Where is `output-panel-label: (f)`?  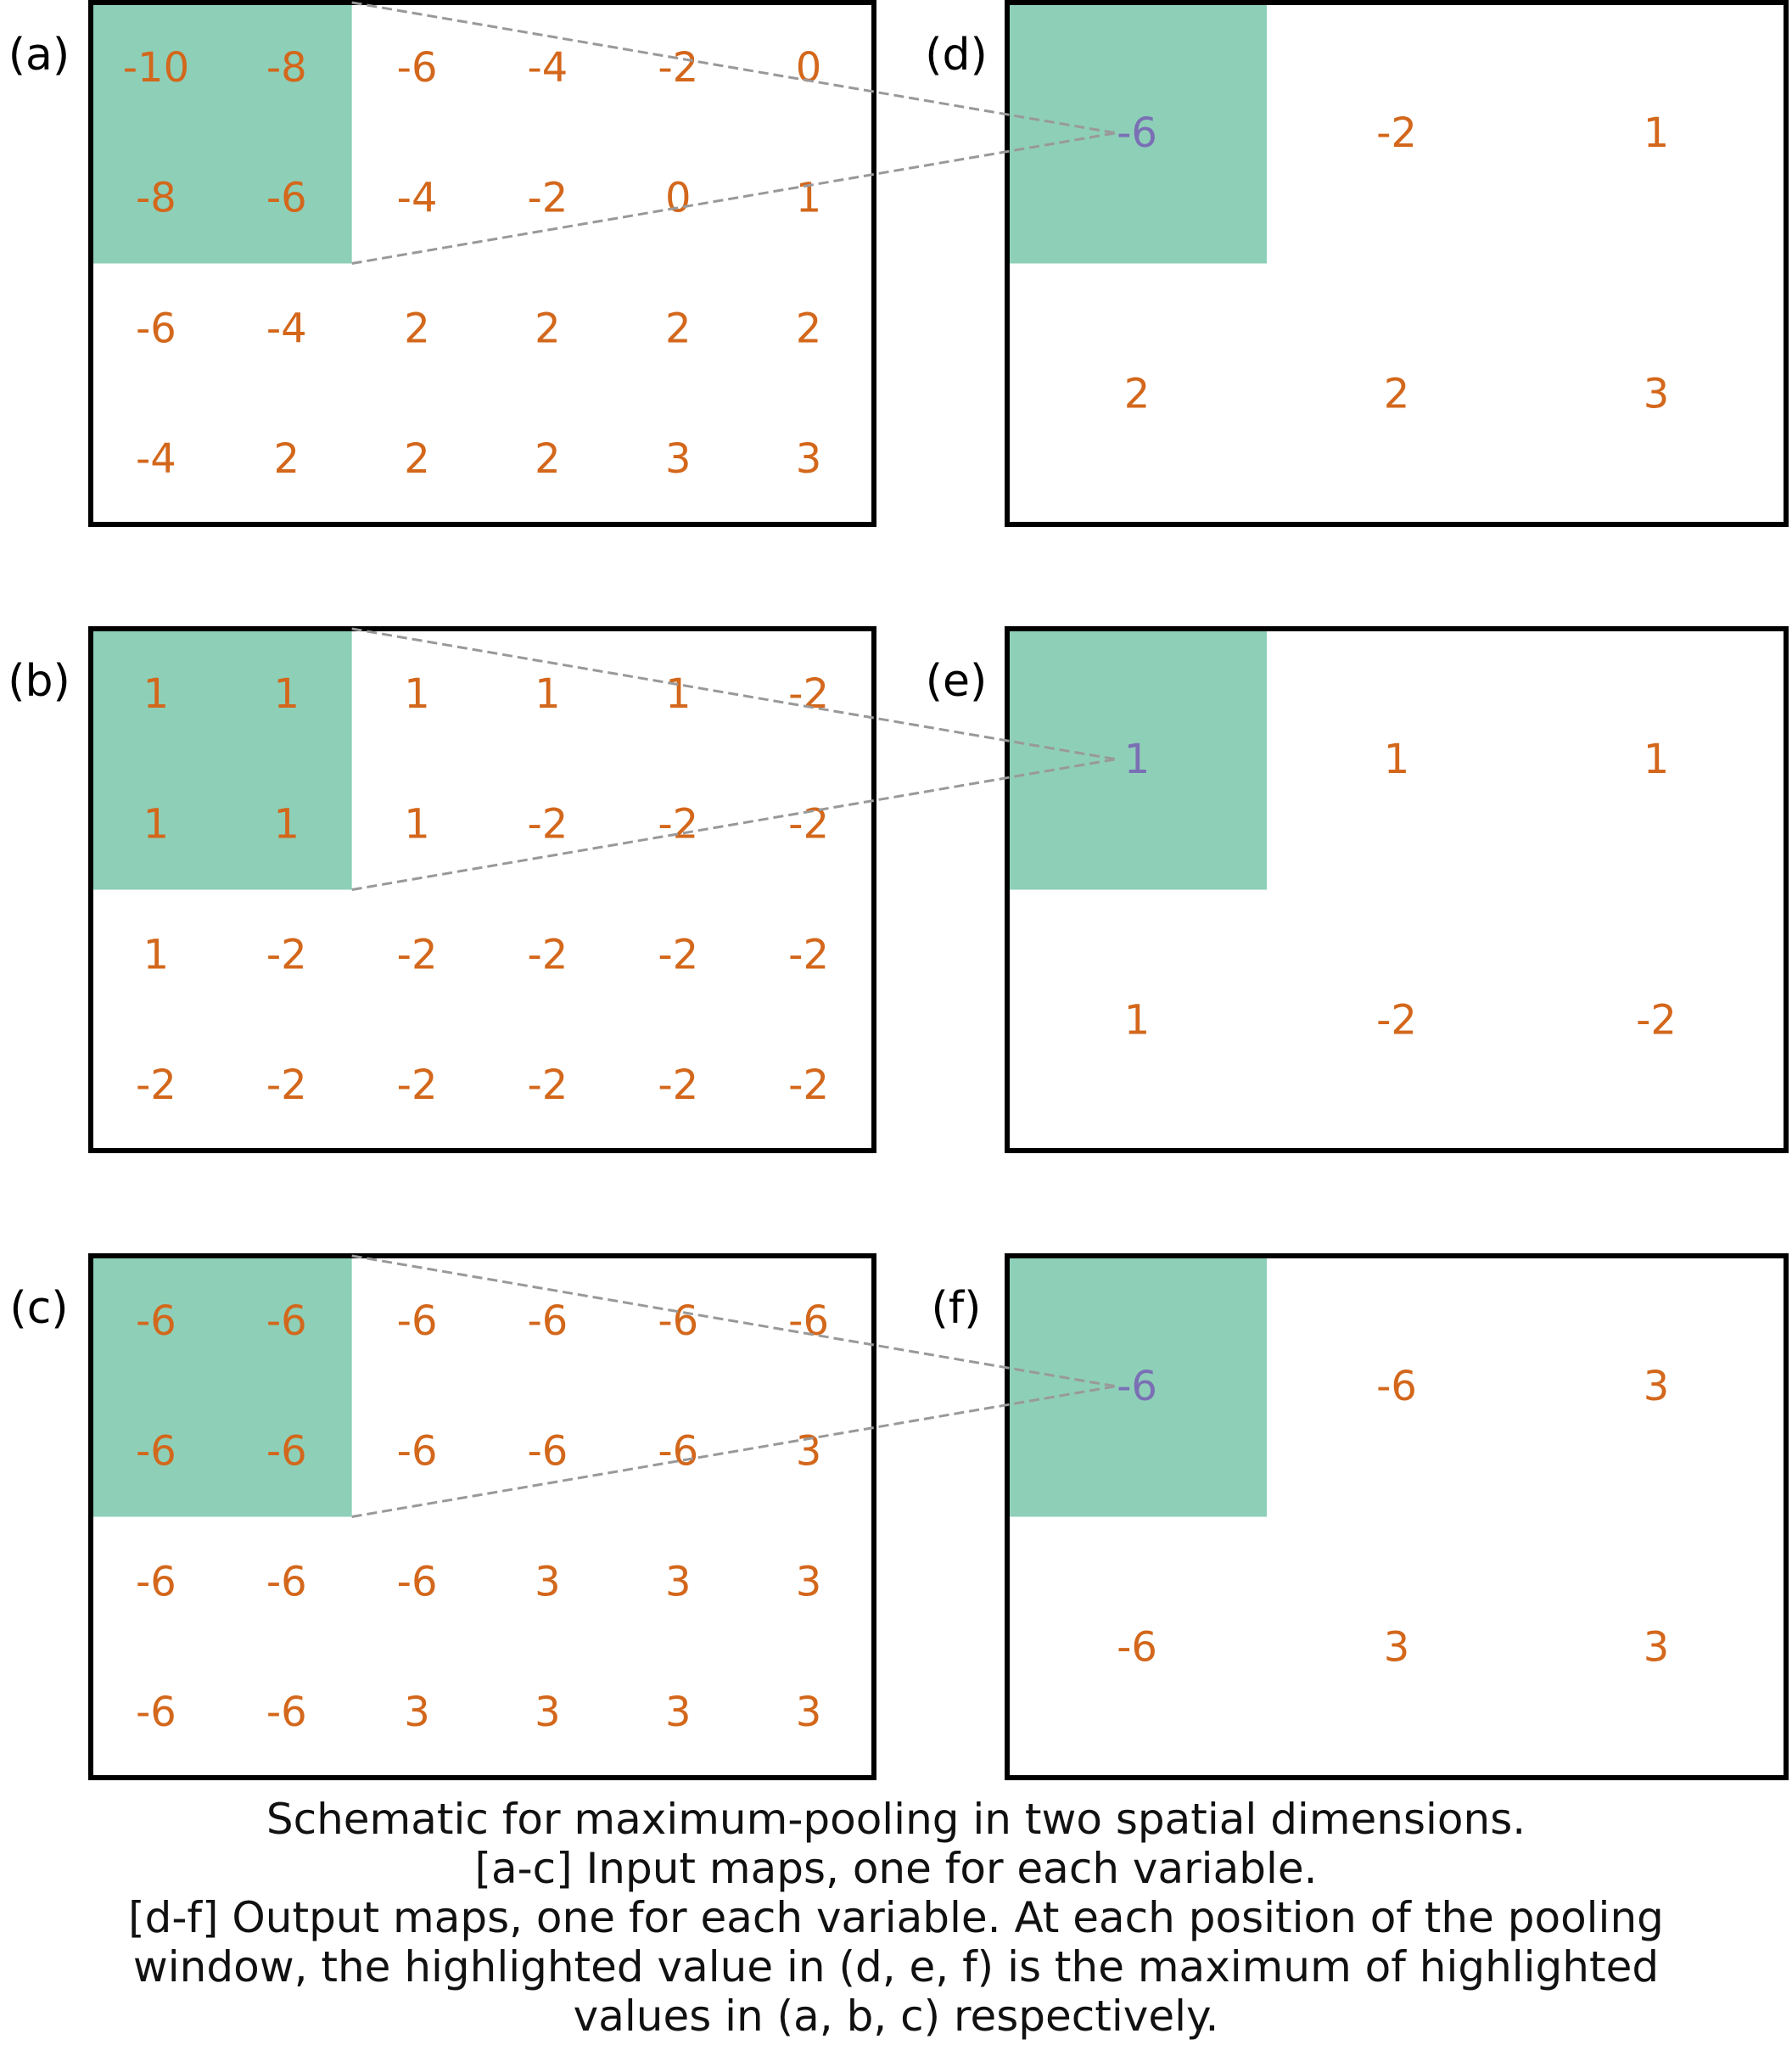 output-panel-label: (f) is located at coordinates (957, 1308).